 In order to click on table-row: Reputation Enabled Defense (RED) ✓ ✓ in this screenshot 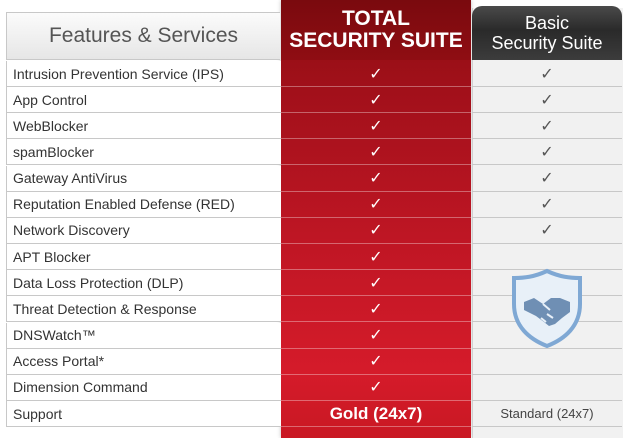, I will do `click(314, 204)`.